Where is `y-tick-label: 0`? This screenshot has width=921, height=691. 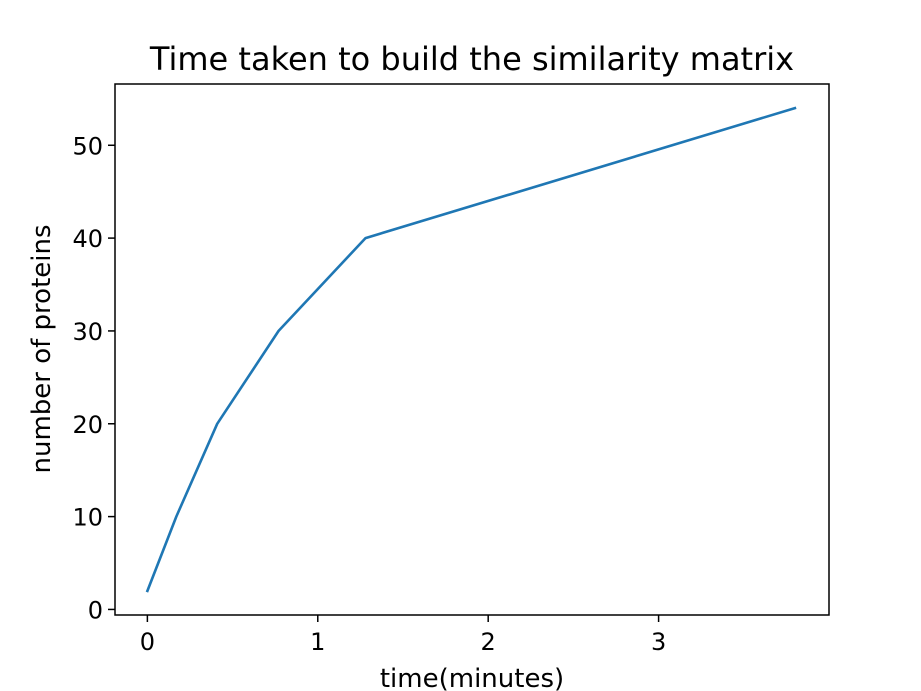 y-tick-label: 0 is located at coordinates (95, 610).